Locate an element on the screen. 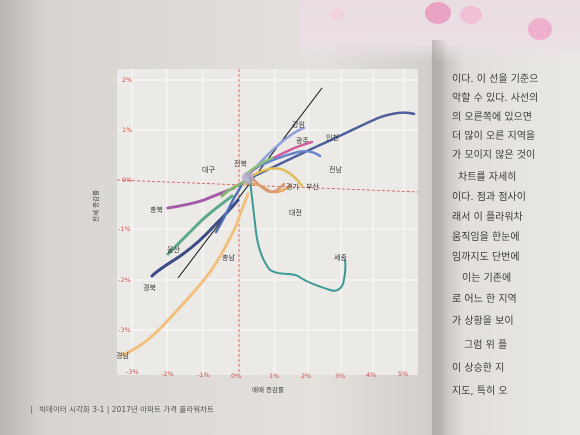 The width and height of the screenshot is (580, 435). x-tick: 2% is located at coordinates (306, 376).